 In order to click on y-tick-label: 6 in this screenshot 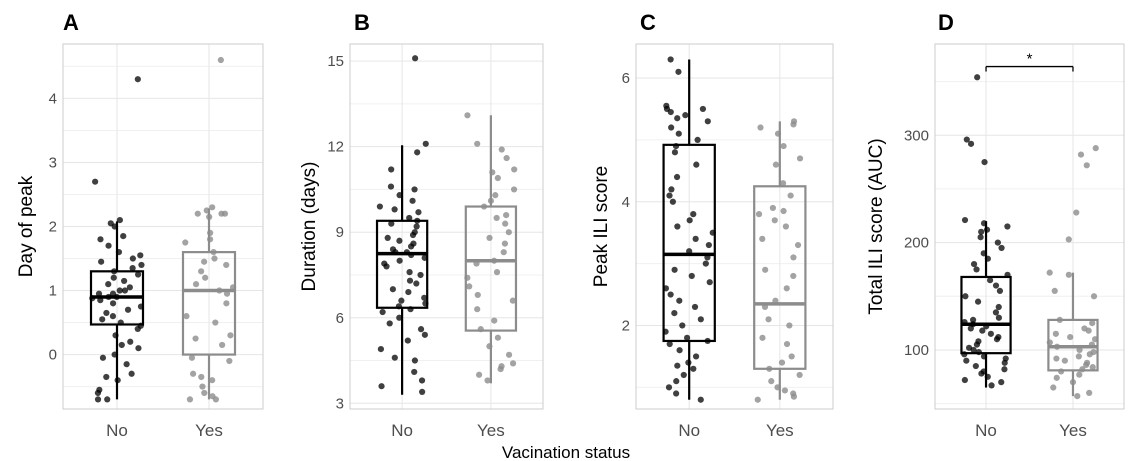, I will do `click(340, 318)`.